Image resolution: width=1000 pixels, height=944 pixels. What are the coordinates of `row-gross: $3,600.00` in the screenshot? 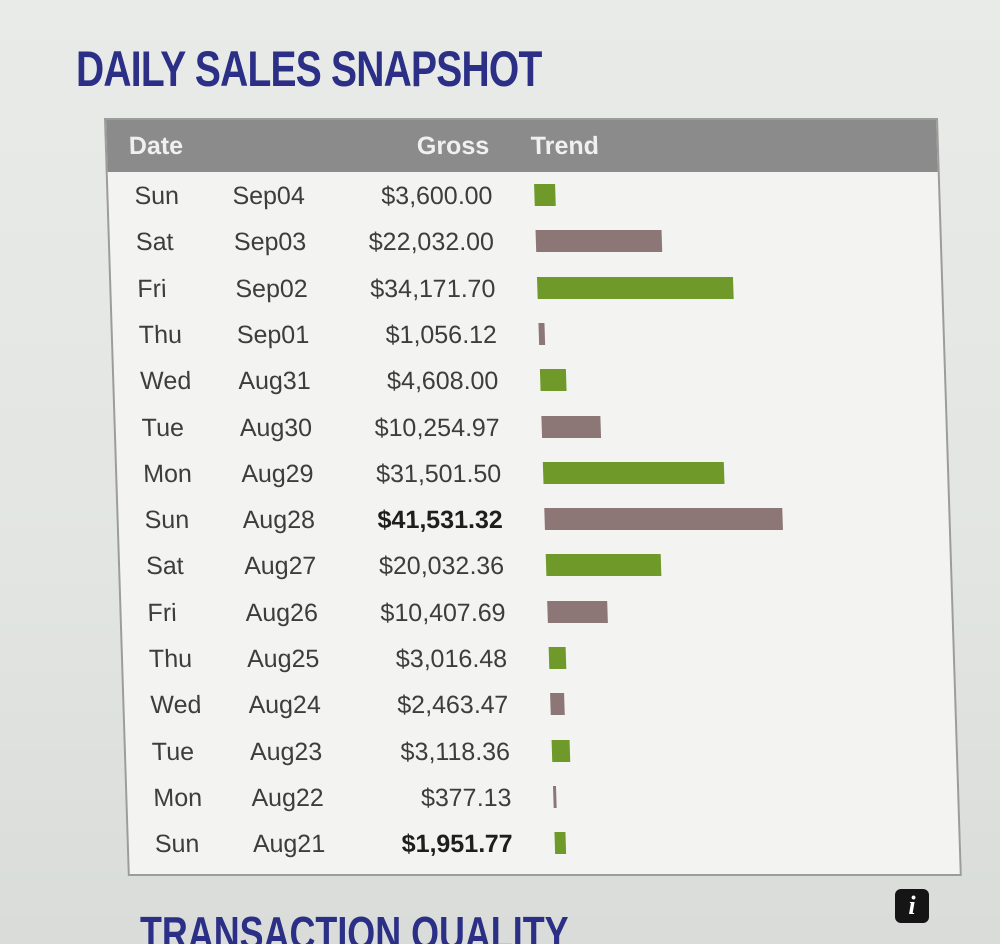 It's located at (436, 196).